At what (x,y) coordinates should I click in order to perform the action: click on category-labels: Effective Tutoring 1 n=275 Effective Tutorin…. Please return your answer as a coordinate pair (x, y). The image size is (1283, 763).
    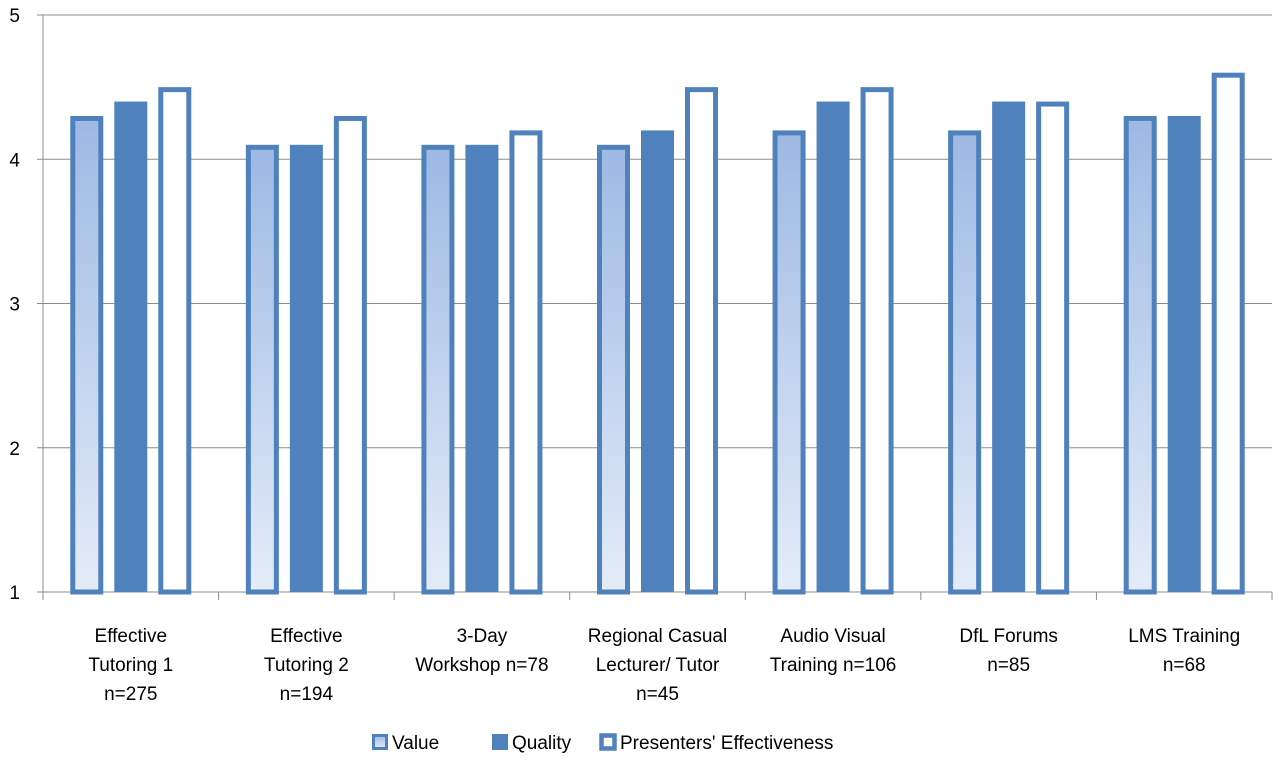
    Looking at the image, I should click on (664, 665).